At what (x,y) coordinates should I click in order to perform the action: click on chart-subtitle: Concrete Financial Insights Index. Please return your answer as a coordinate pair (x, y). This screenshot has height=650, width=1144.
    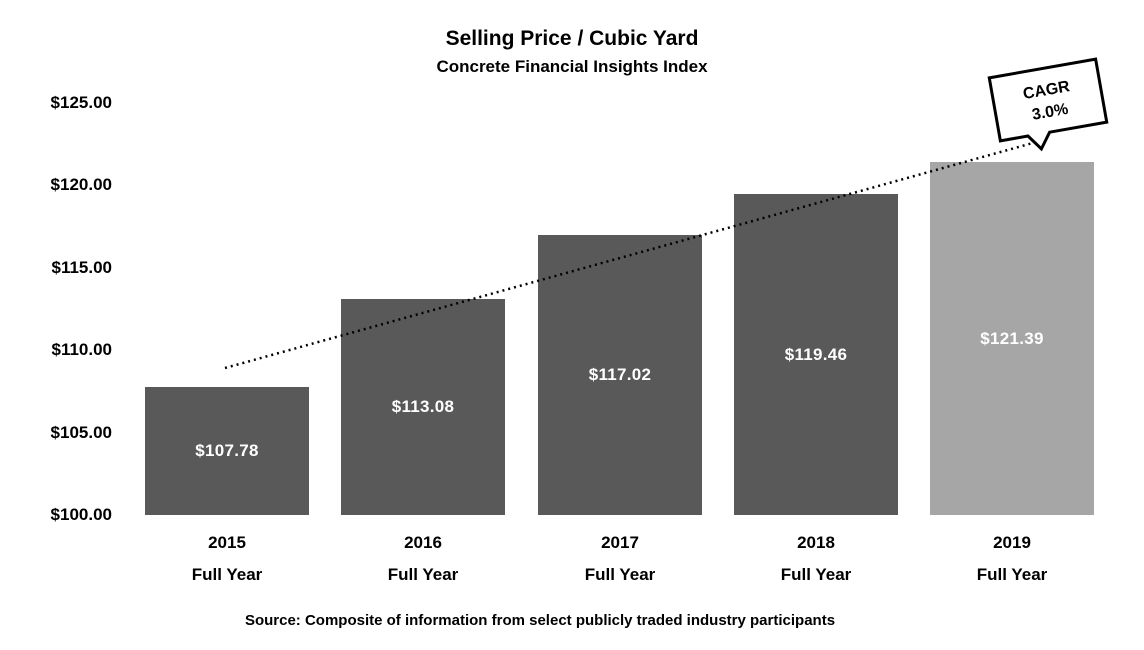
    Looking at the image, I should click on (572, 66).